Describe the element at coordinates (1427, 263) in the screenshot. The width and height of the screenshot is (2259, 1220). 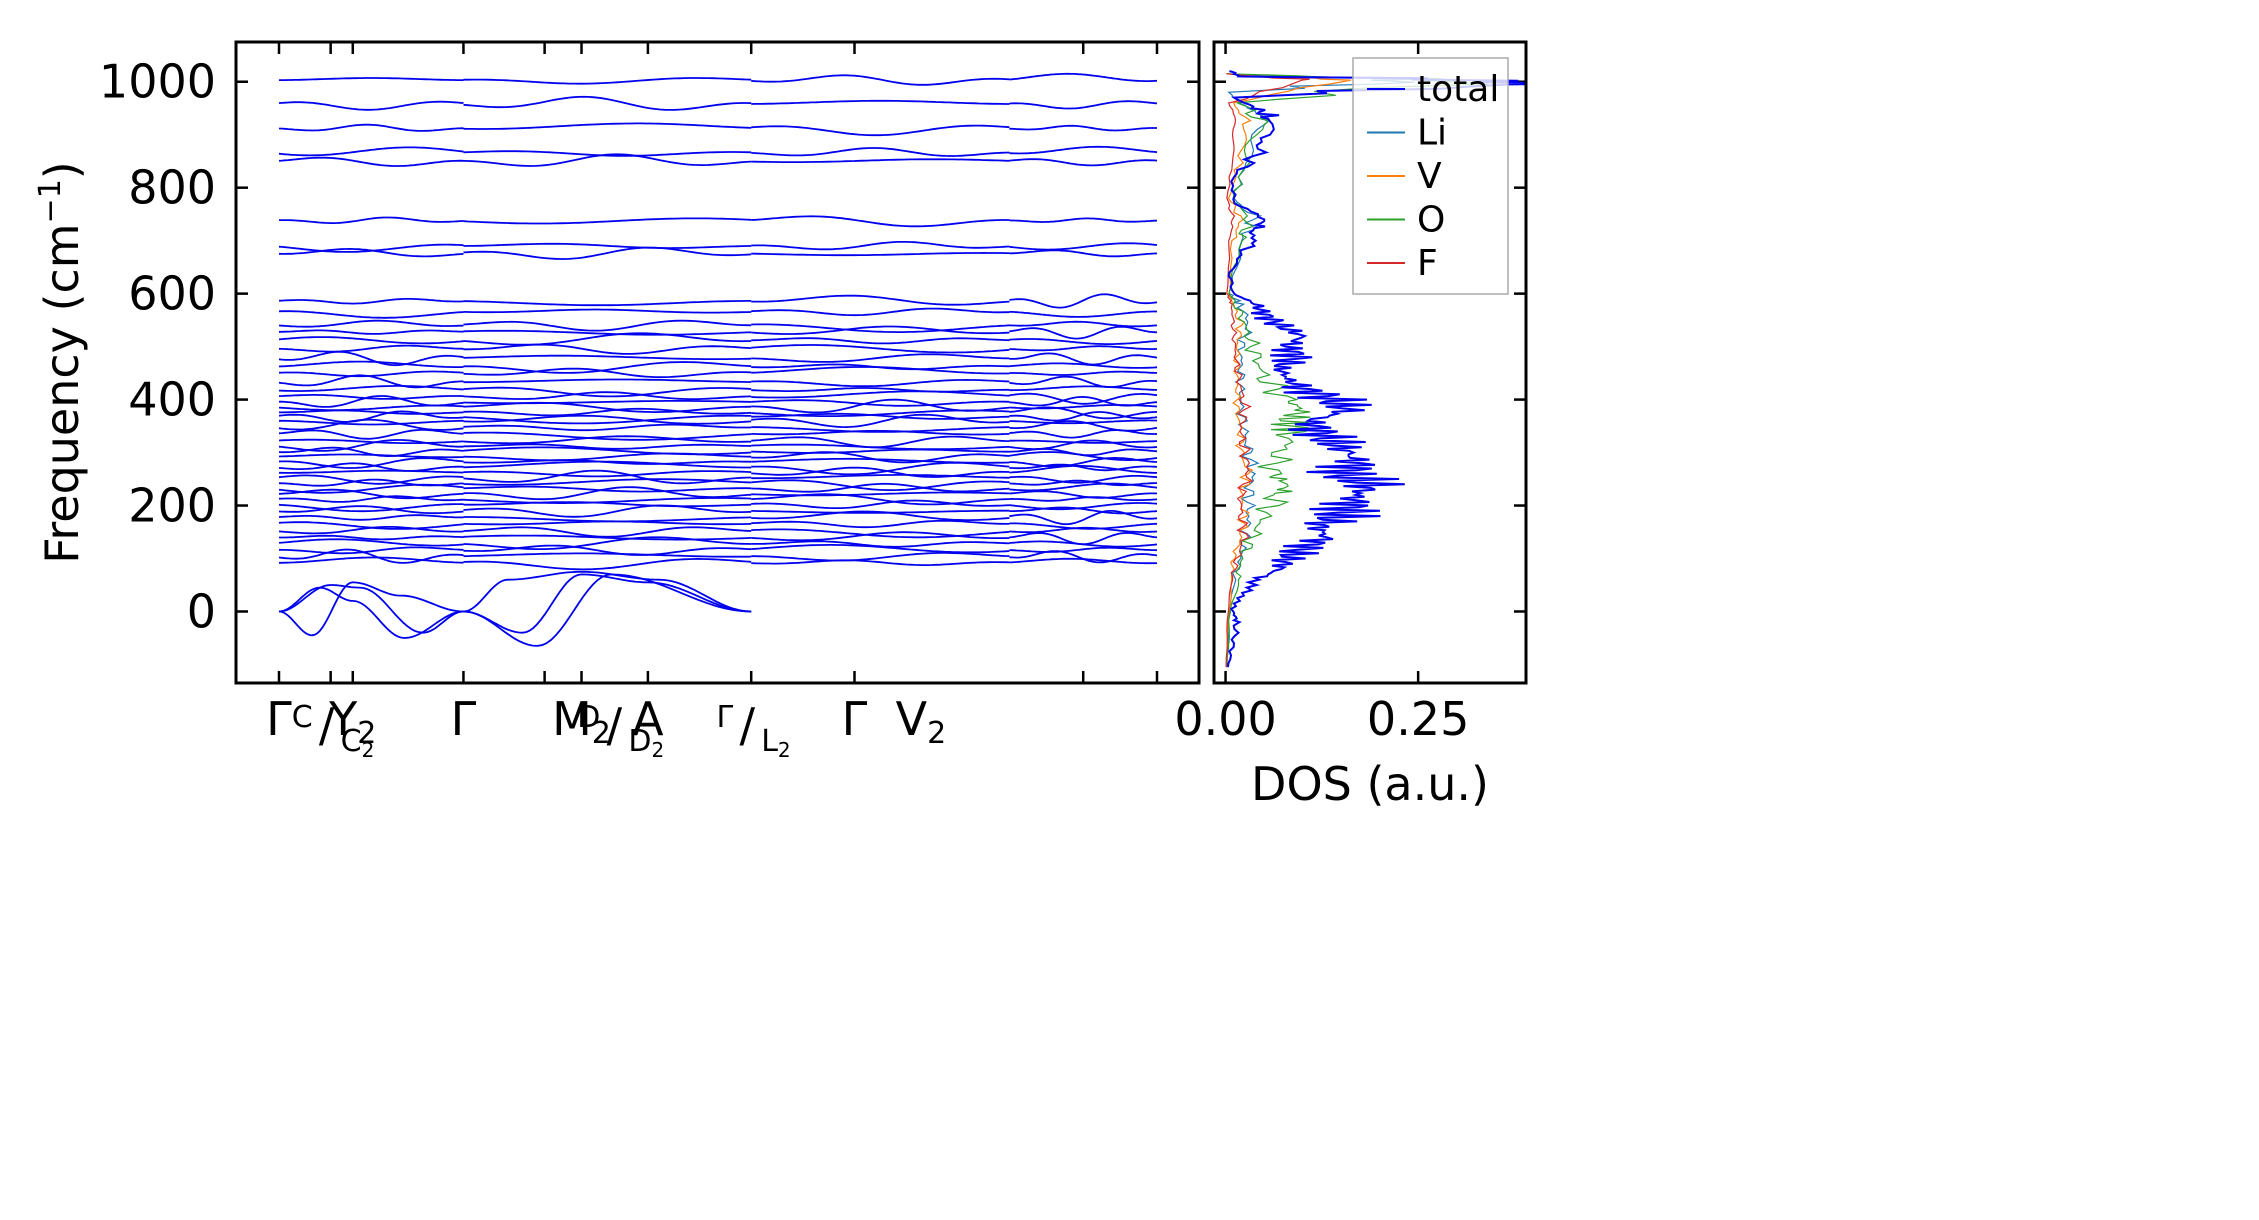
I see `legend-label-f: F` at that location.